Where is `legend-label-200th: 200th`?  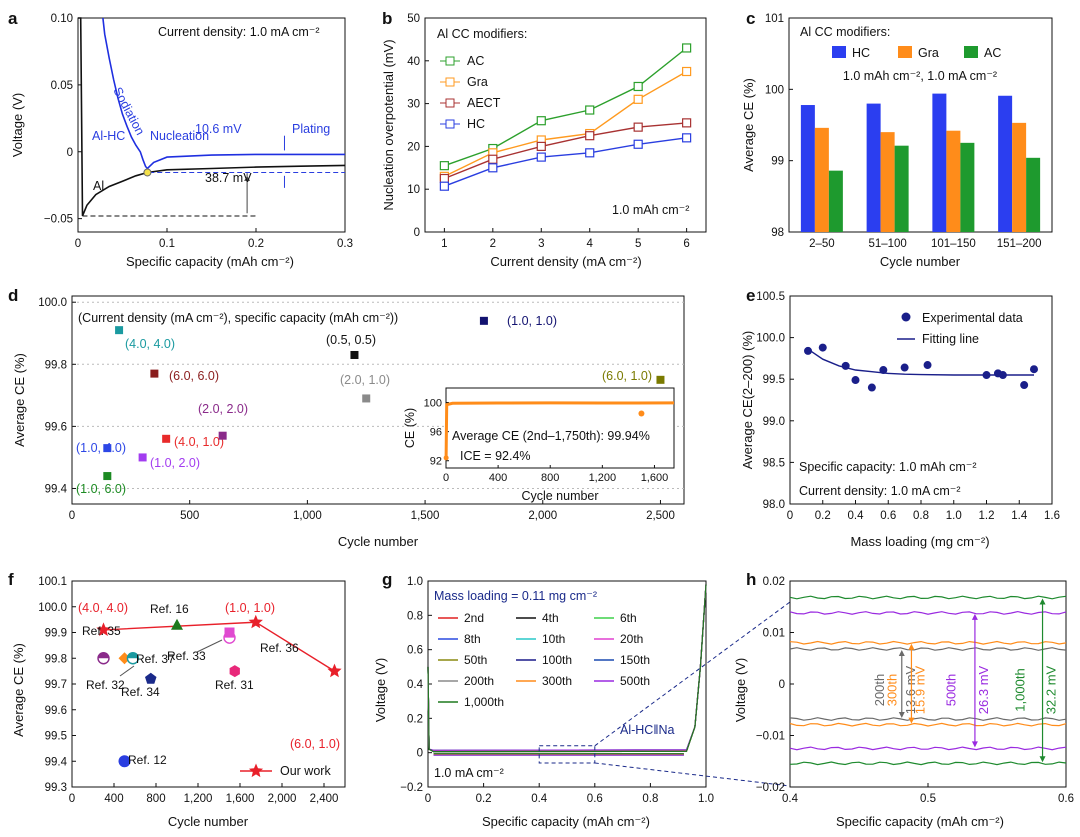
legend-label-200th: 200th is located at coordinates (479, 681).